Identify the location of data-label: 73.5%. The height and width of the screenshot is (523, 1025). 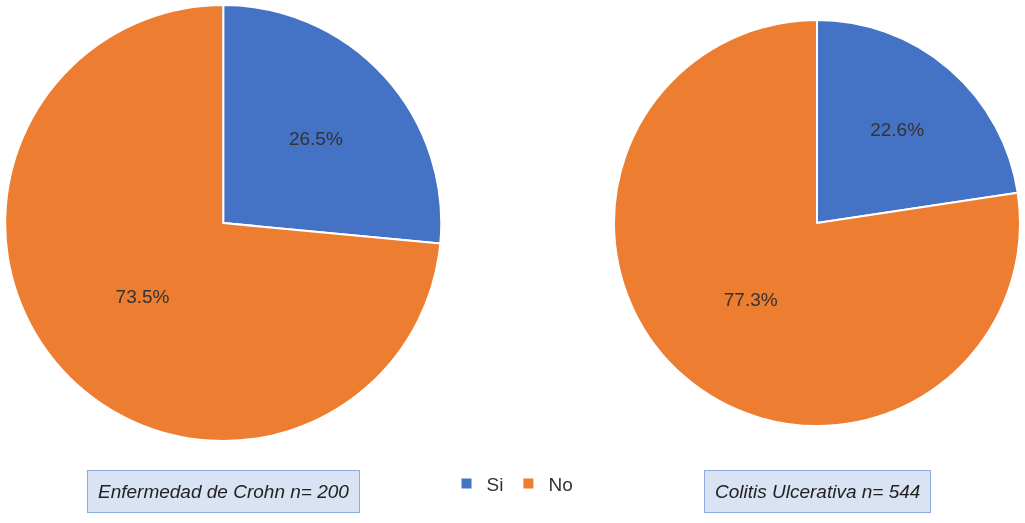
(142, 296).